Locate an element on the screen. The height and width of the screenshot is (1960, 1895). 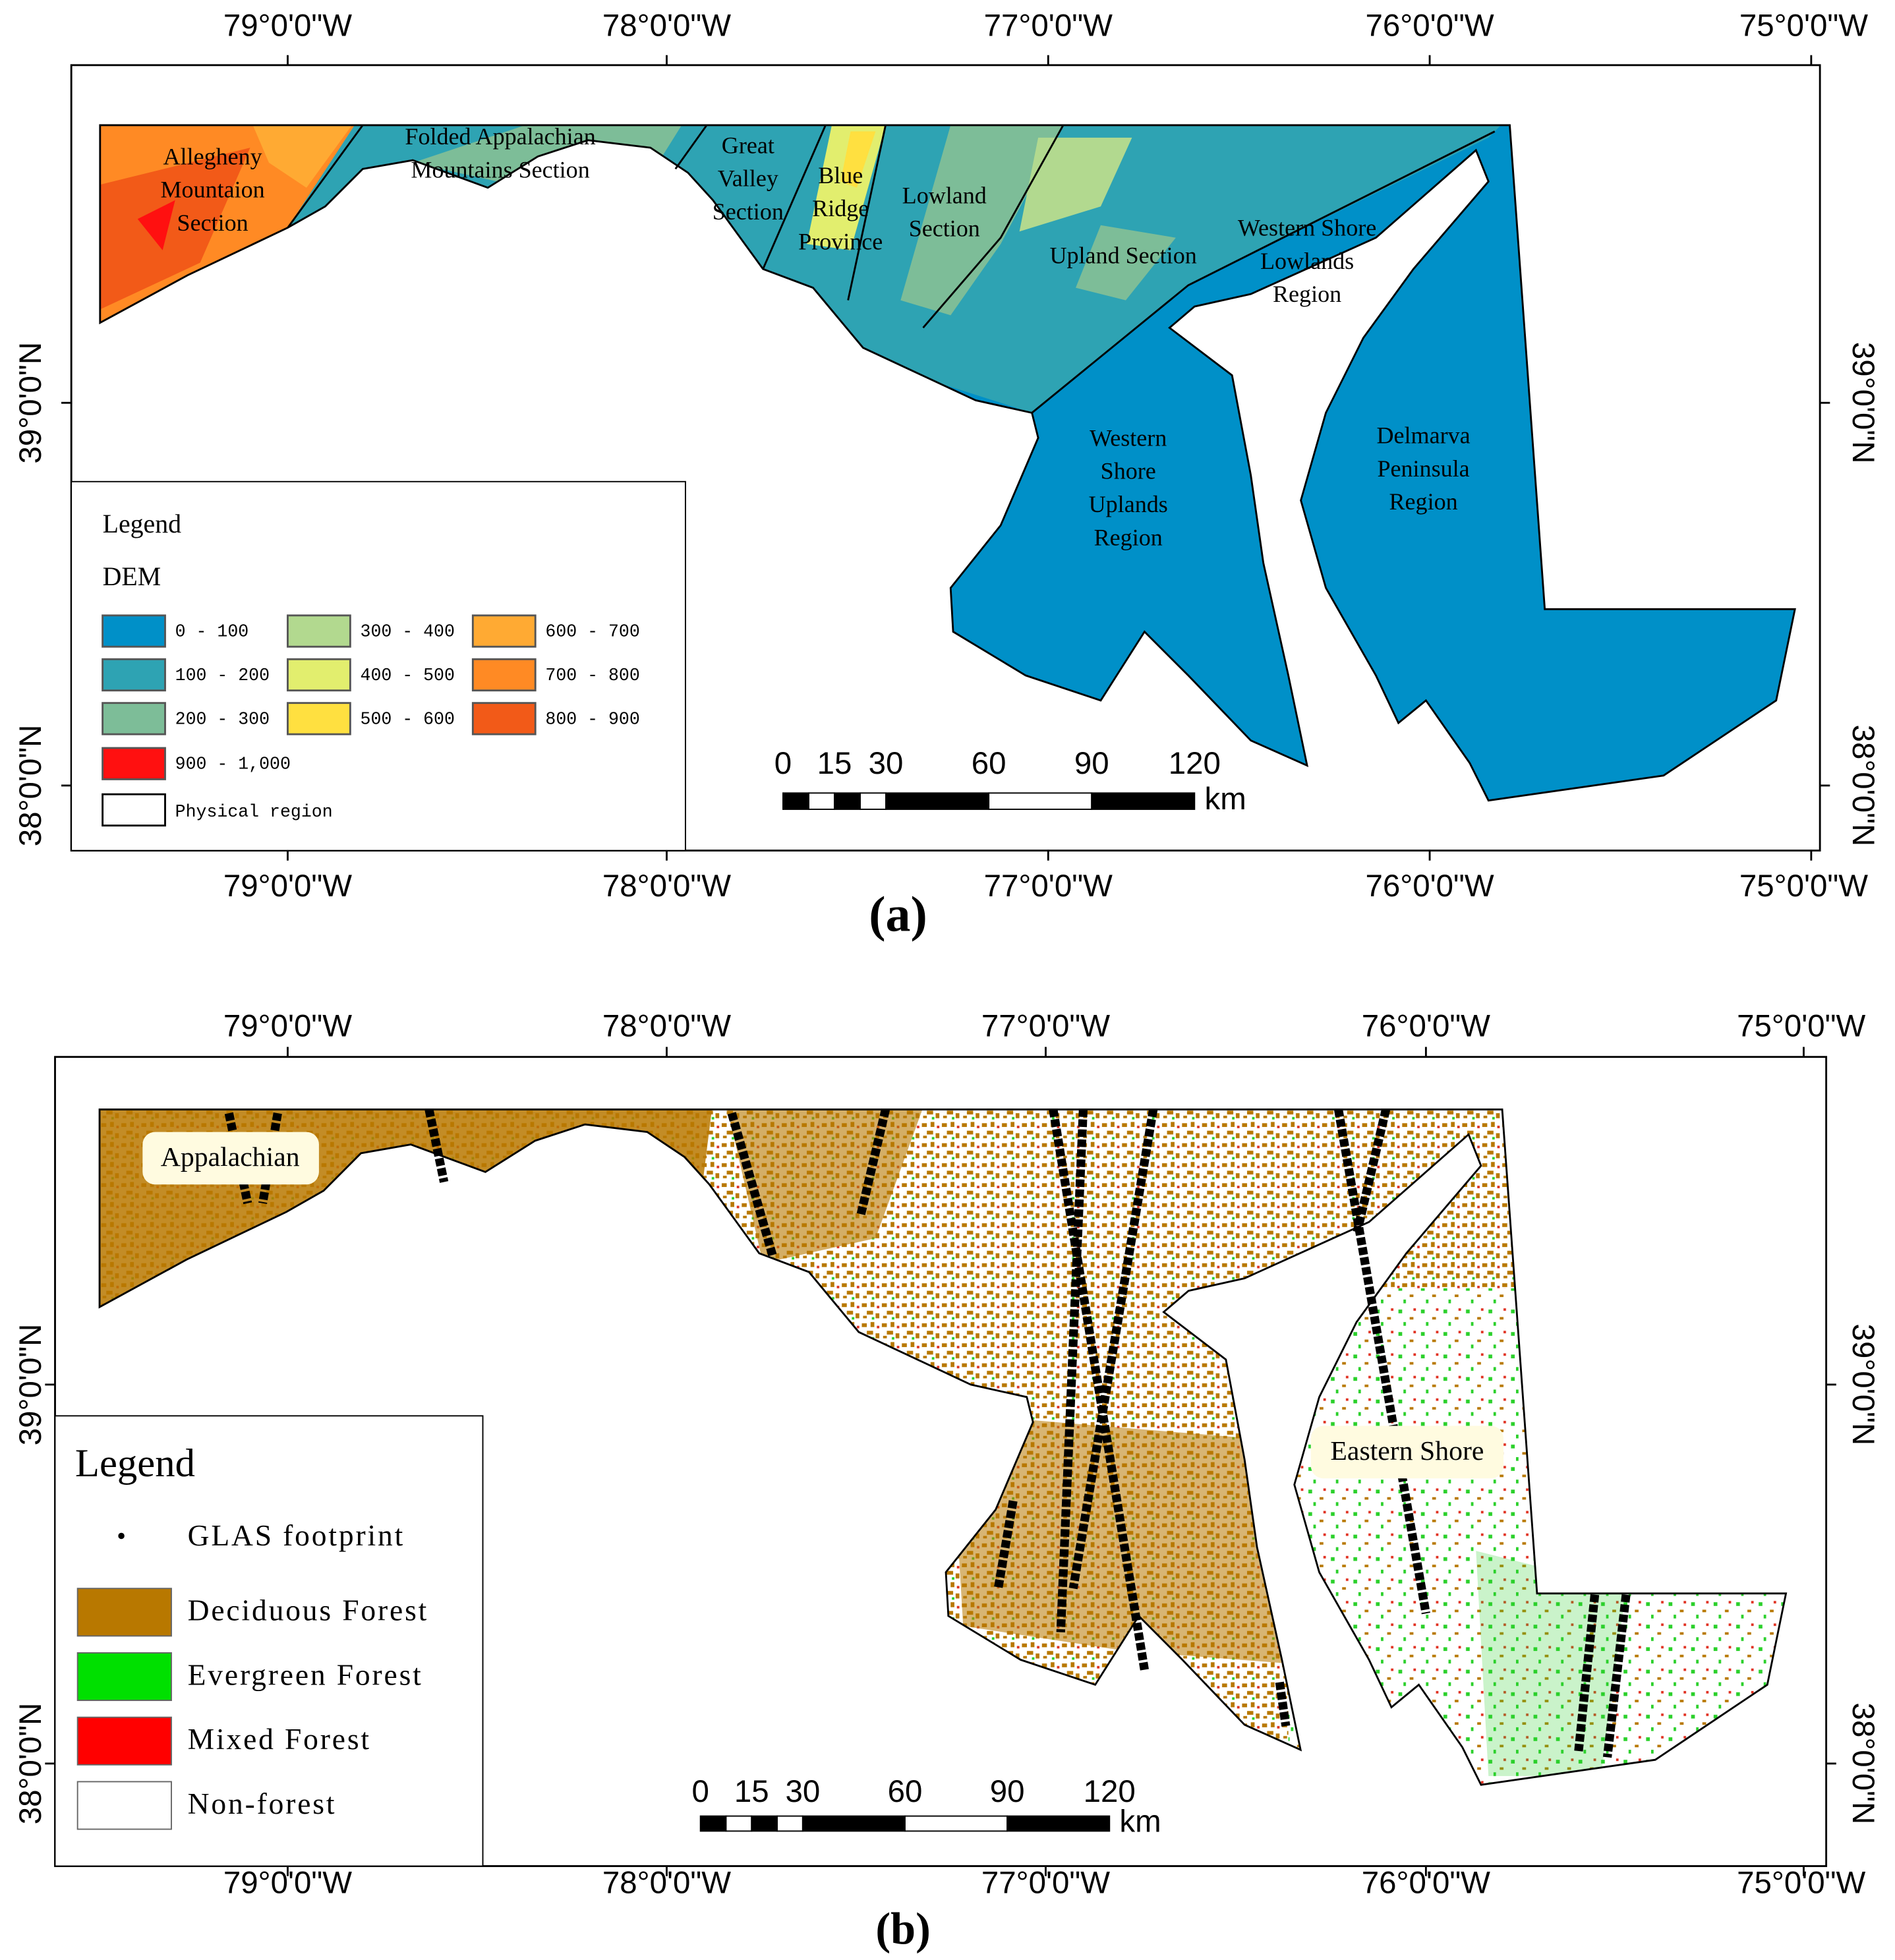
legend-label: 0 - 100 is located at coordinates (212, 632).